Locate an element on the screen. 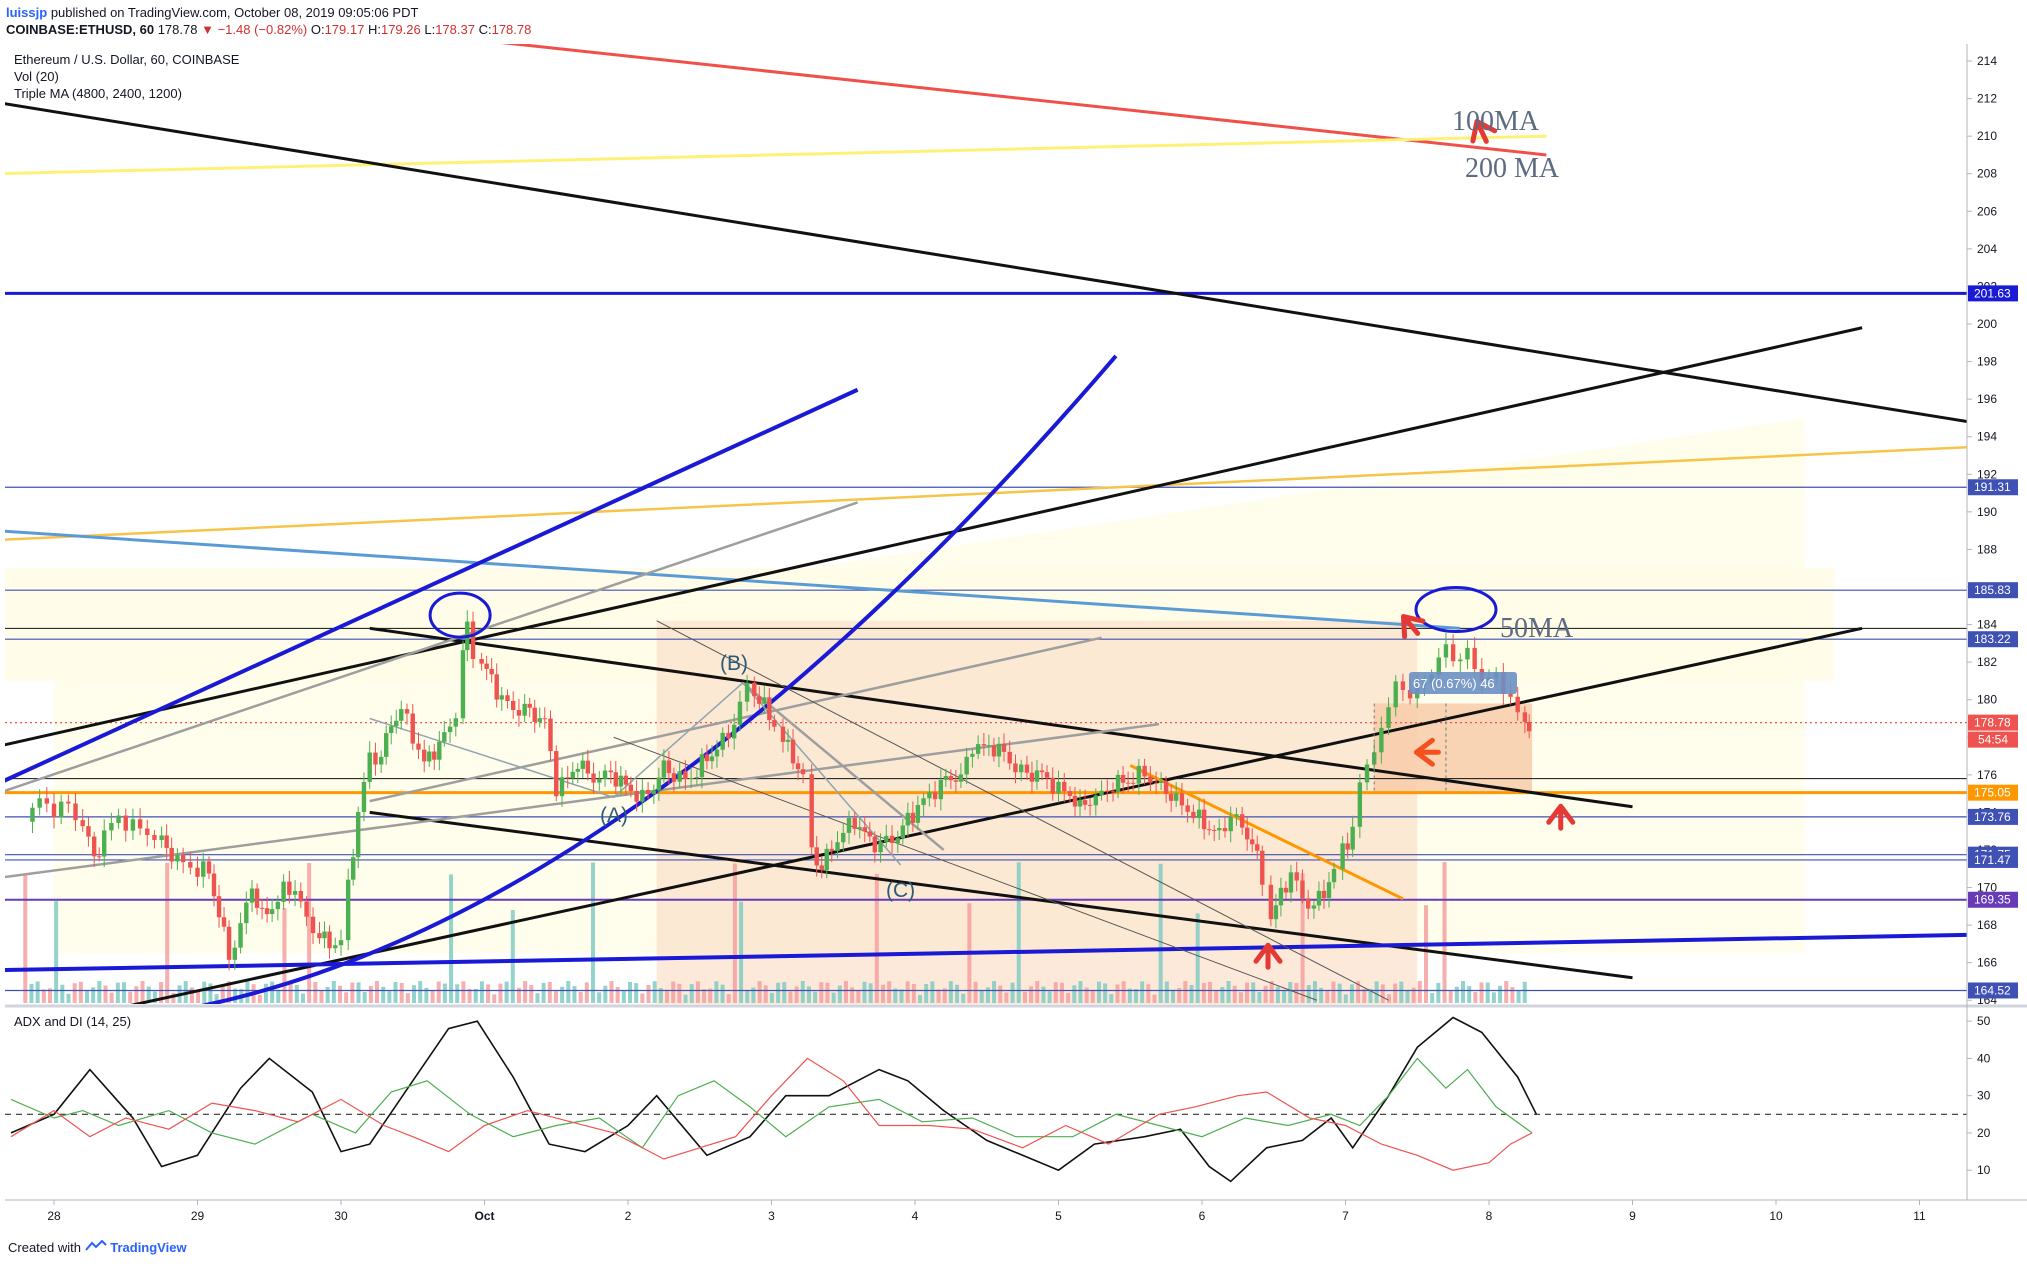  time-tick-label-7: 5 is located at coordinates (1058, 1216).